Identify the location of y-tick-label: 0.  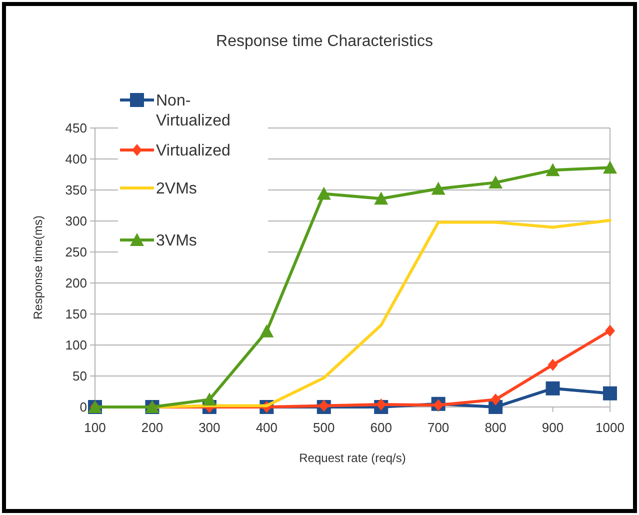
(83, 407).